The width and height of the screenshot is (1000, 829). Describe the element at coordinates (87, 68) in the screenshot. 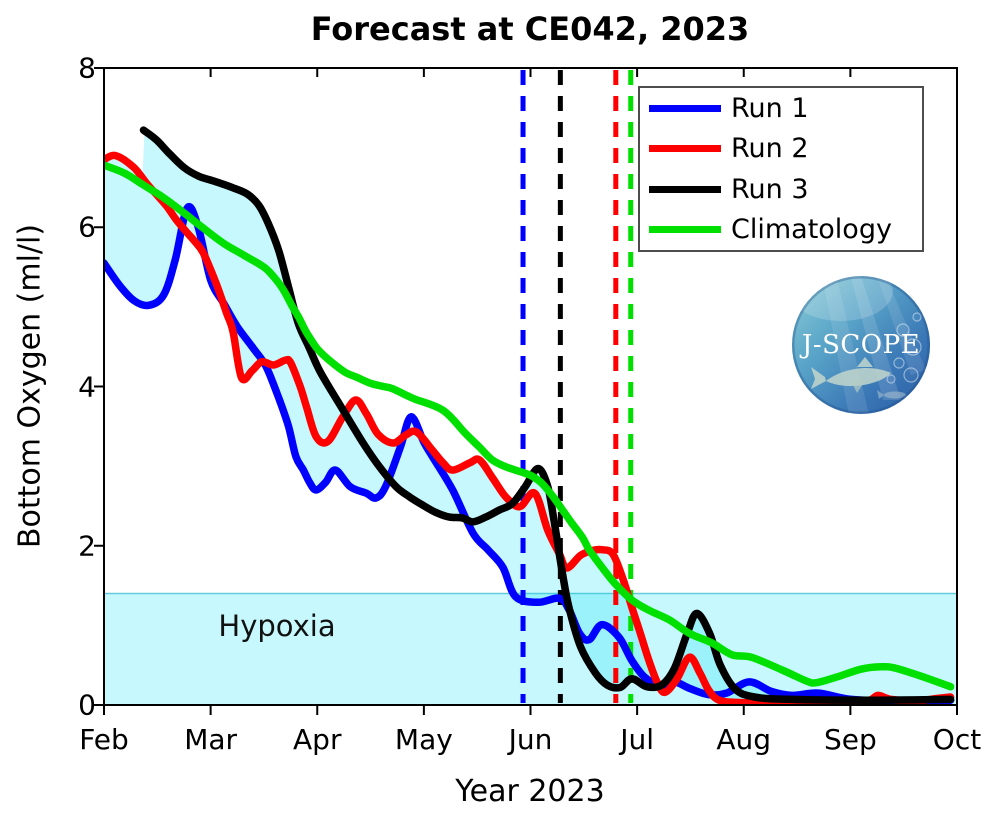

I see `y-tick-label: 8` at that location.